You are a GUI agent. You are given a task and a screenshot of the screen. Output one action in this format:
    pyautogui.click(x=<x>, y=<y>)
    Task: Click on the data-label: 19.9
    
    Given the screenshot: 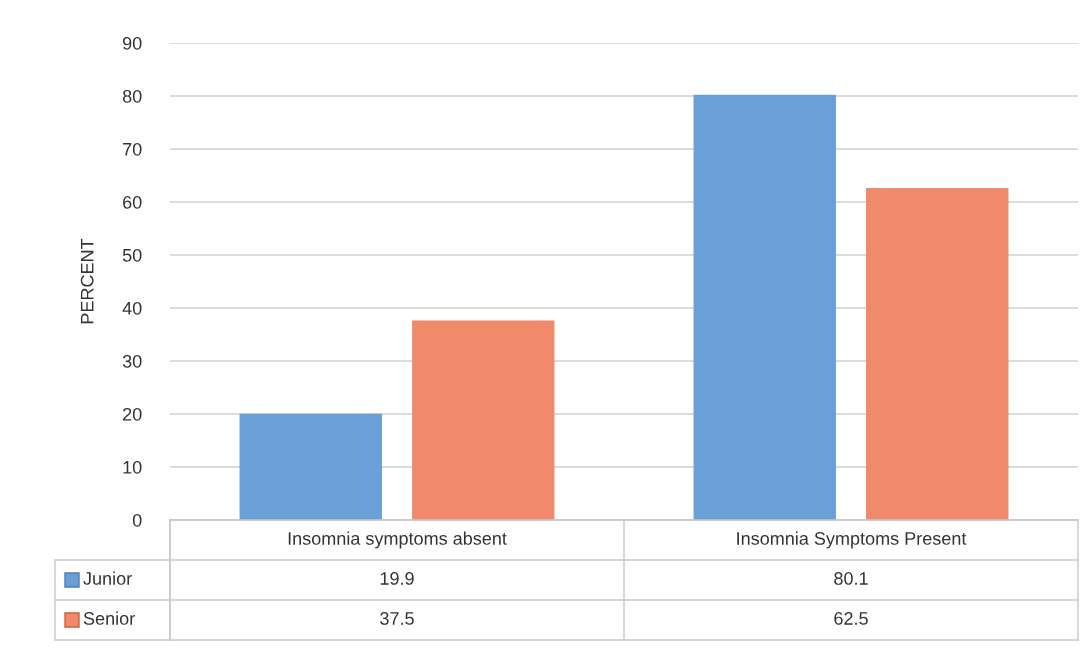 What is the action you would take?
    pyautogui.click(x=397, y=578)
    